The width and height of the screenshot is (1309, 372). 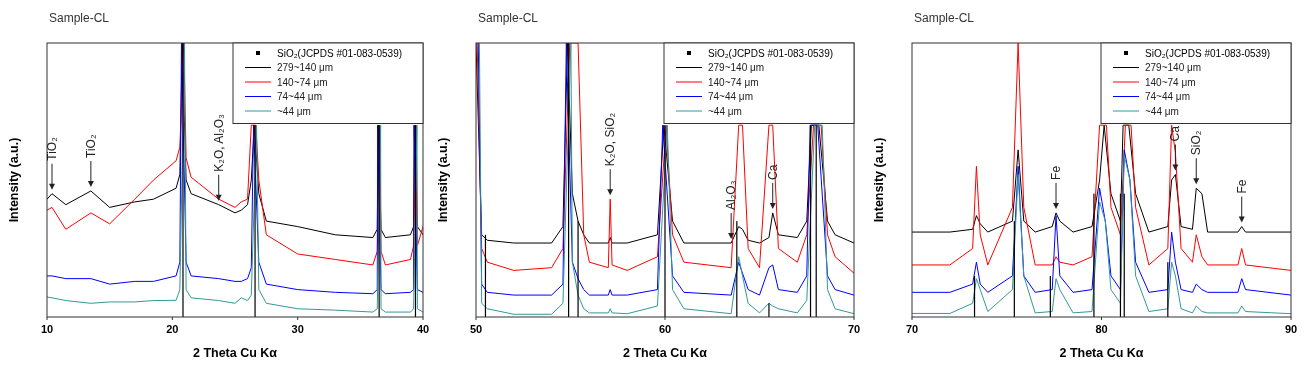 I want to click on x-tick-label: 60, so click(x=665, y=329).